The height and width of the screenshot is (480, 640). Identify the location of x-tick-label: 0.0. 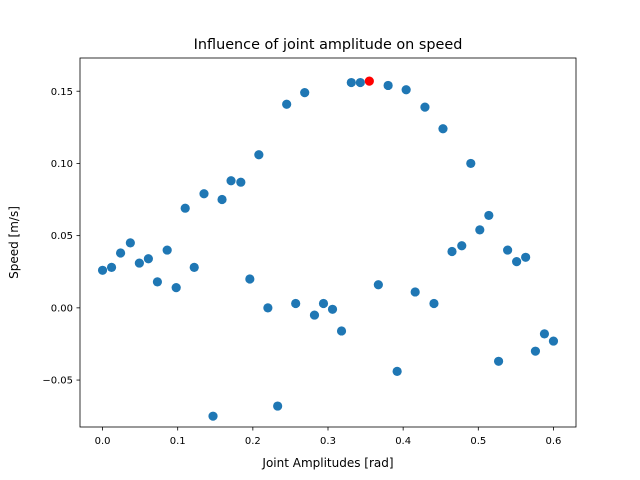
(103, 441).